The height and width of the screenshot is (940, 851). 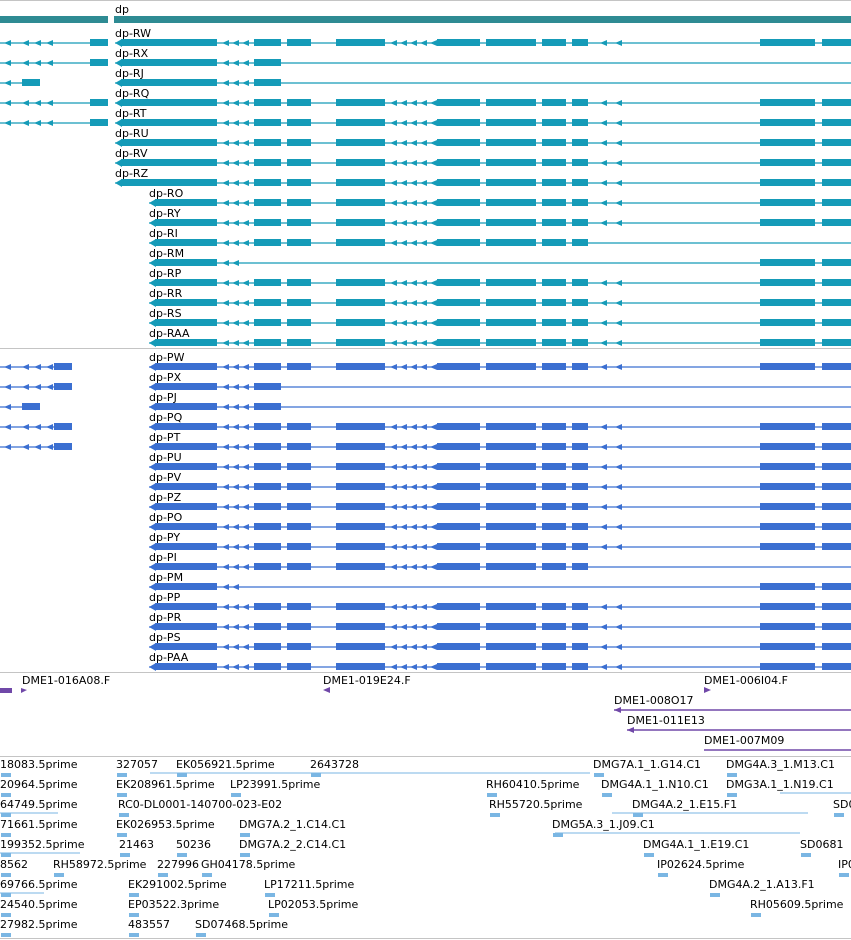 What do you see at coordinates (334, 767) in the screenshot?
I see `est-feature: 2643728` at bounding box center [334, 767].